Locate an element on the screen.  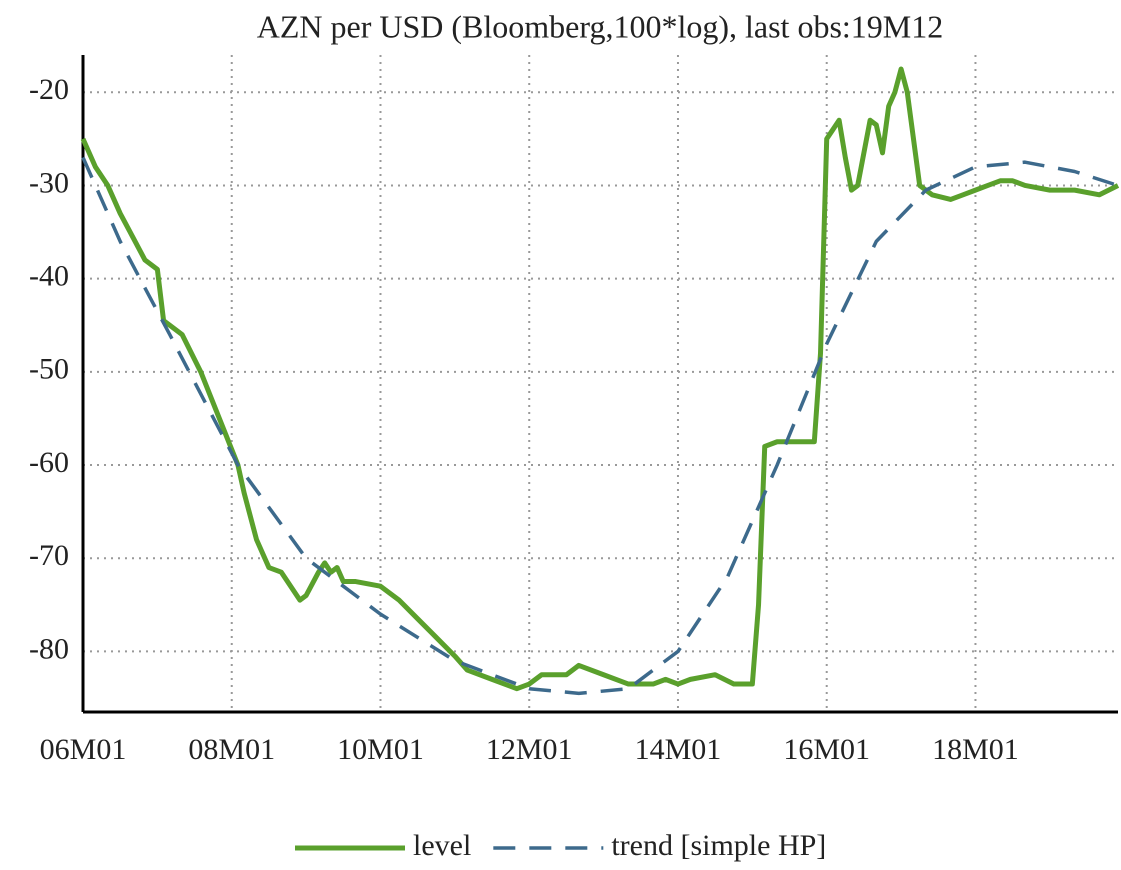
legend-label: trend [simple HP] is located at coordinates (718, 845).